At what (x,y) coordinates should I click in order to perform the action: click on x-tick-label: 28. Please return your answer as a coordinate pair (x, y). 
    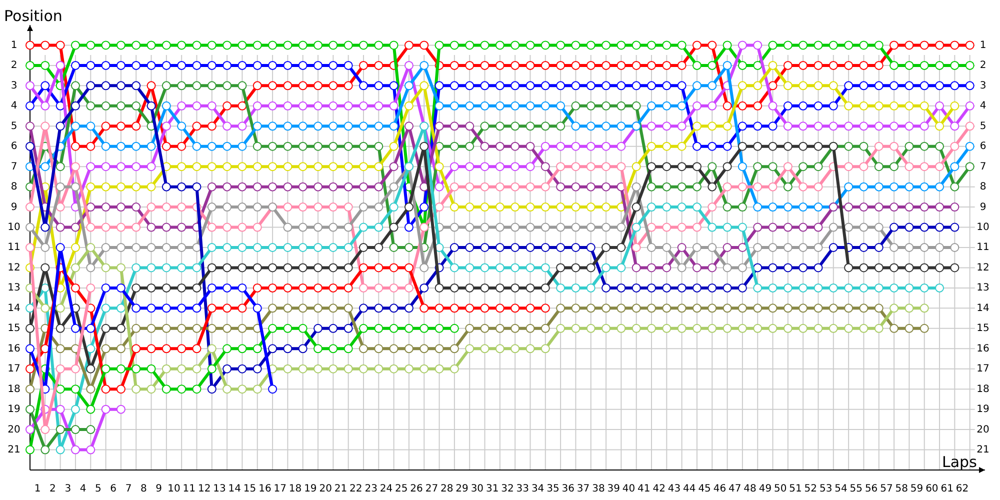
    Looking at the image, I should click on (447, 489).